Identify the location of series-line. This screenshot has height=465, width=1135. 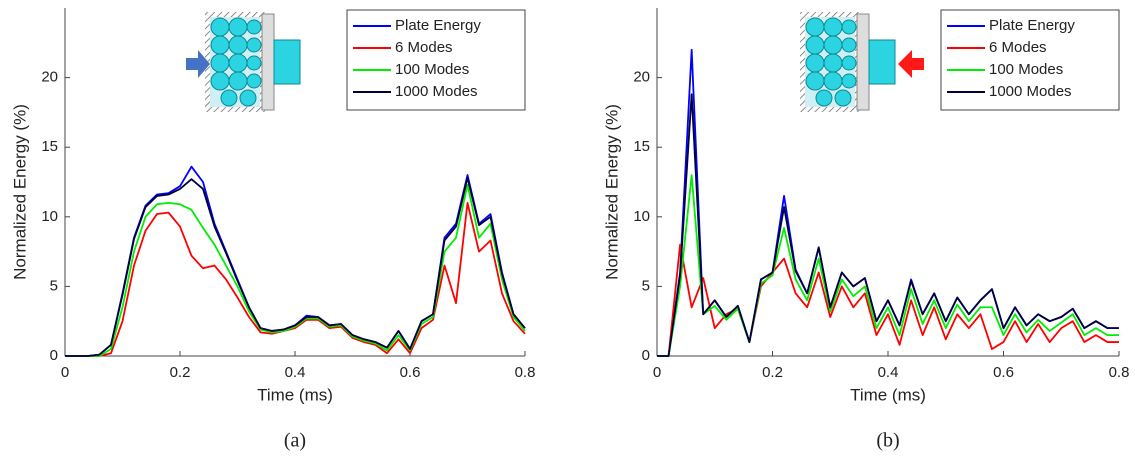
(295, 279).